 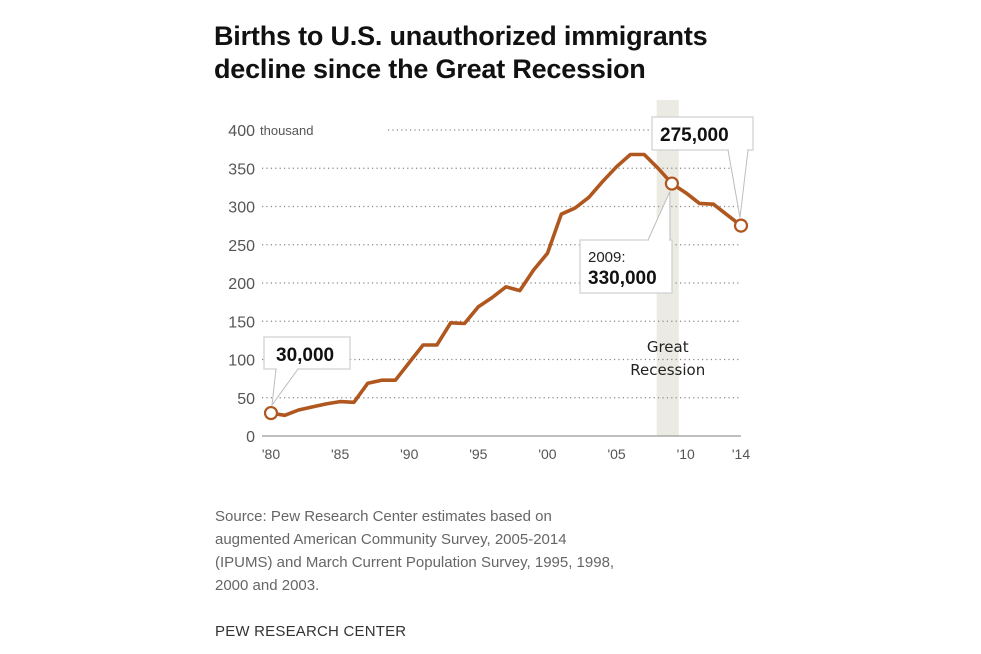 What do you see at coordinates (250, 437) in the screenshot?
I see `y-tick-label: 0` at bounding box center [250, 437].